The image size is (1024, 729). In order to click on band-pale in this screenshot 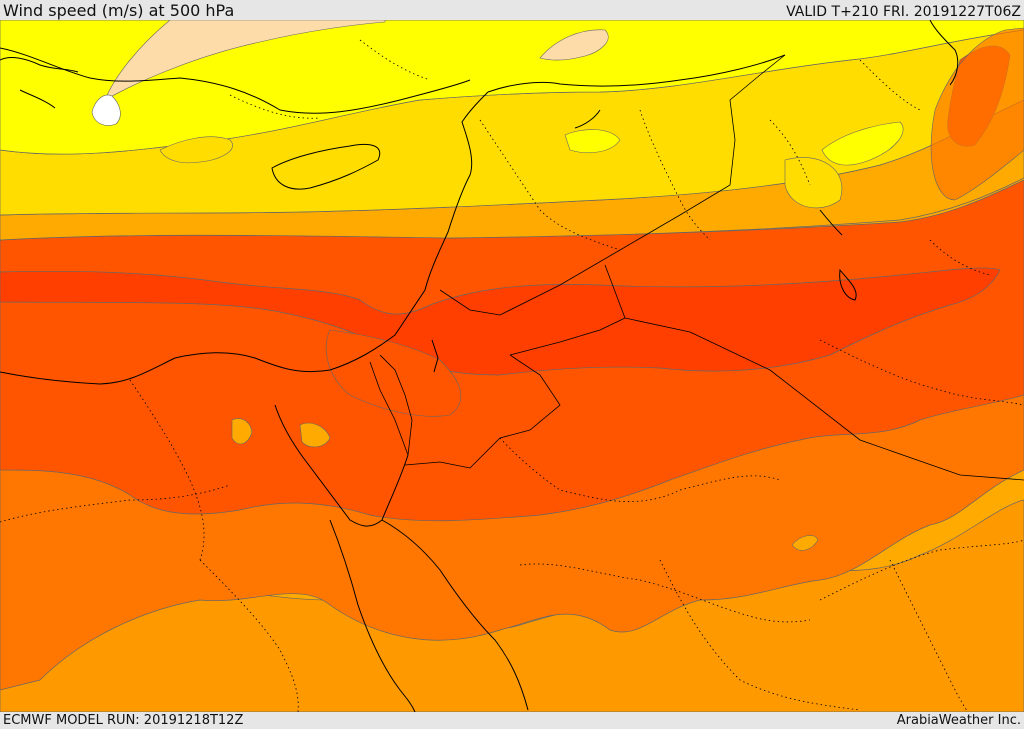, I will do `click(245, 60)`.